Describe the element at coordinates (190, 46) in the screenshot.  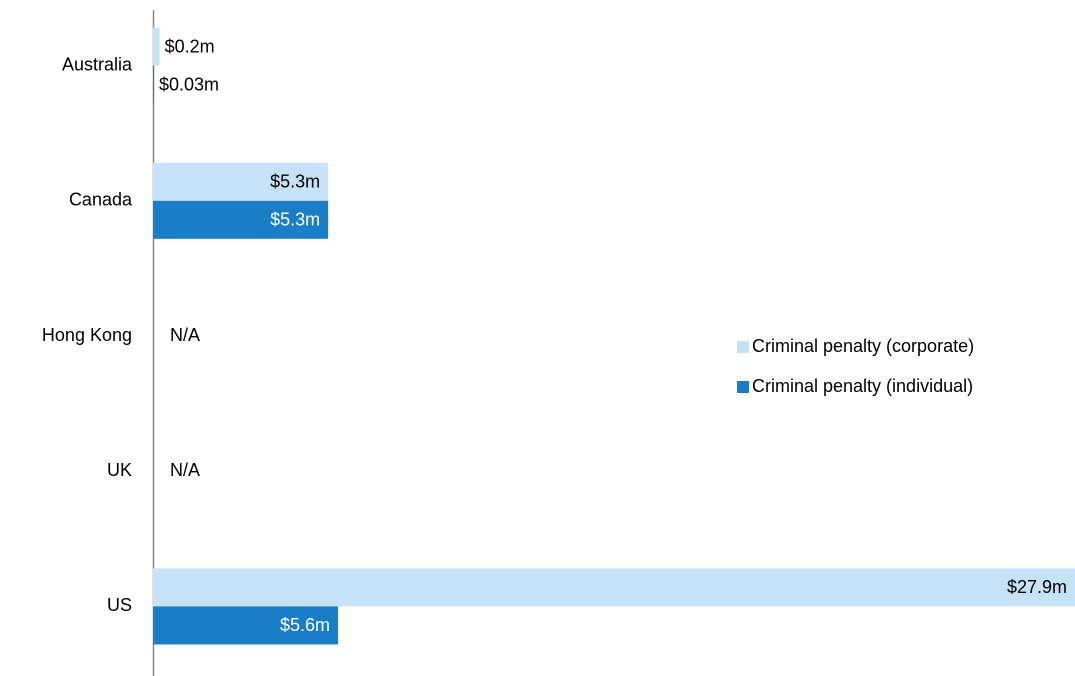
I see `data-label: $0.2m` at that location.